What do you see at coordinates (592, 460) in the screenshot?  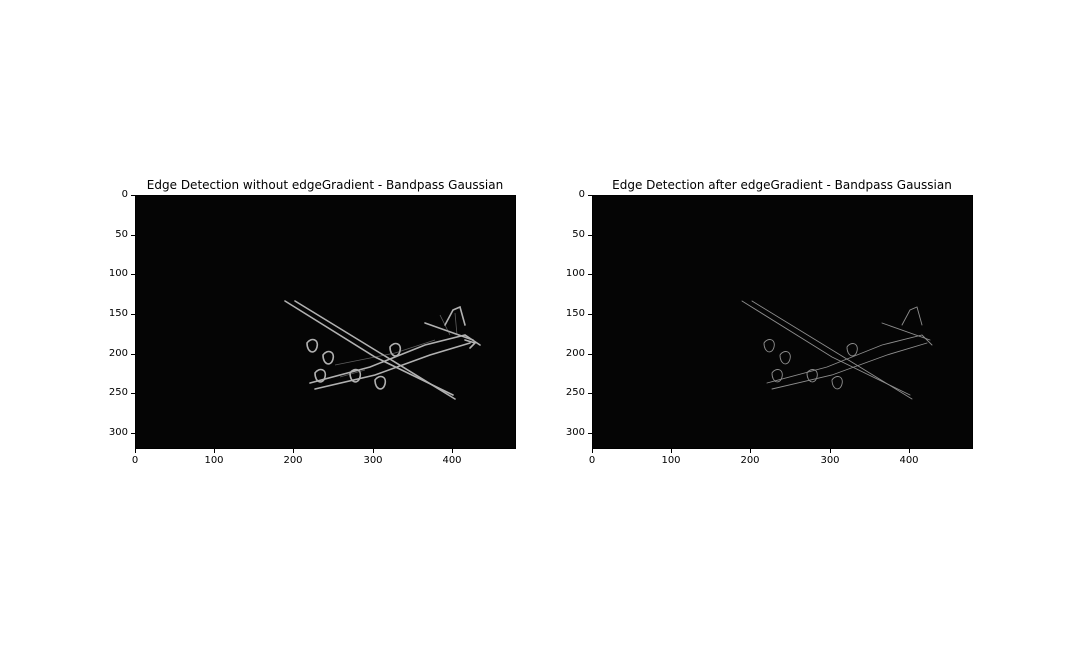 I see `right-xtick-label: 0` at bounding box center [592, 460].